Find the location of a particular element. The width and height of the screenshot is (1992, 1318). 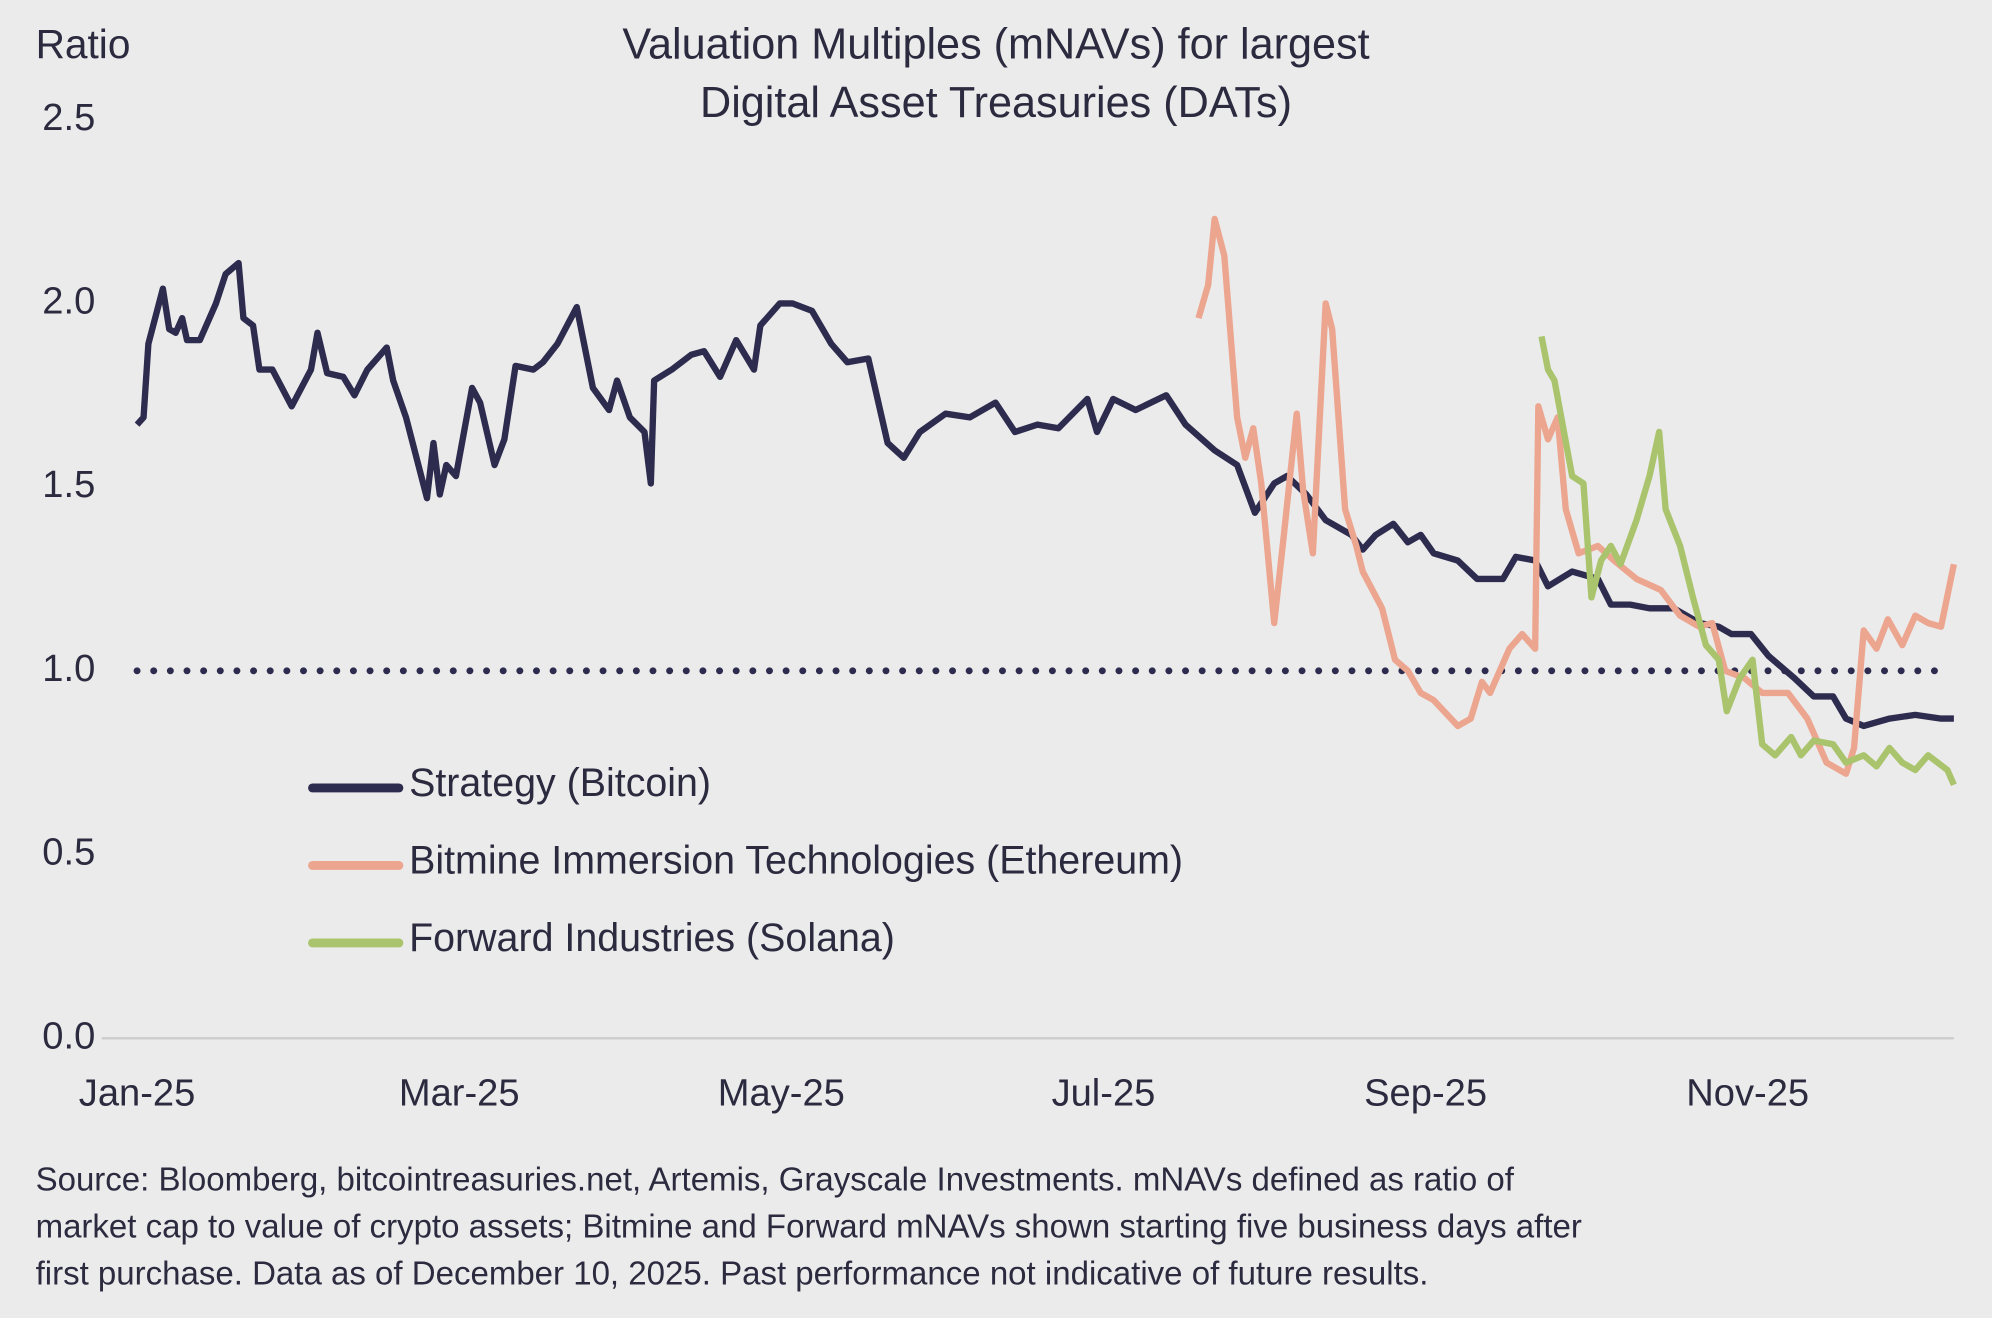

chart-title: Valuation Multiples (mNAVs) for largest is located at coordinates (995, 45).